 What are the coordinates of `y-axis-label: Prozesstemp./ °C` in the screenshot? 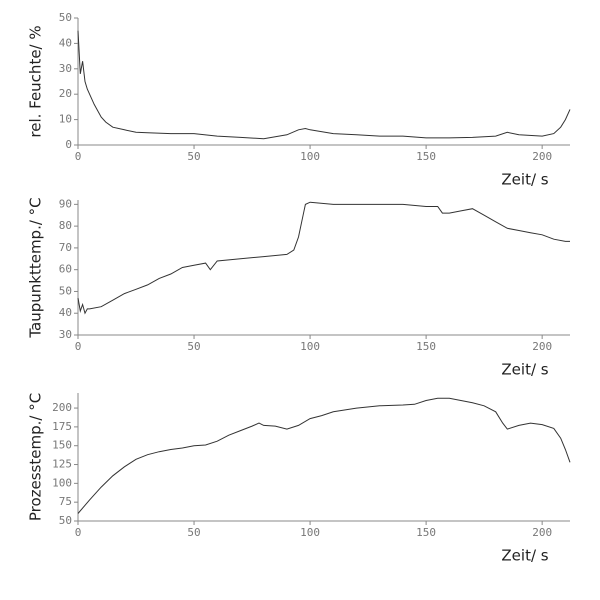 It's located at (36, 457).